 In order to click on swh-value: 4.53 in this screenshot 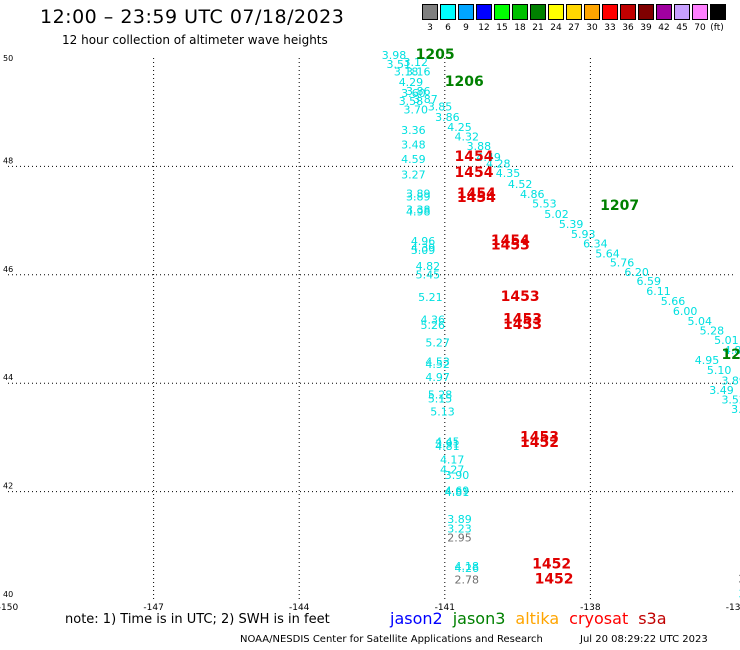, I will do `click(437, 361)`.